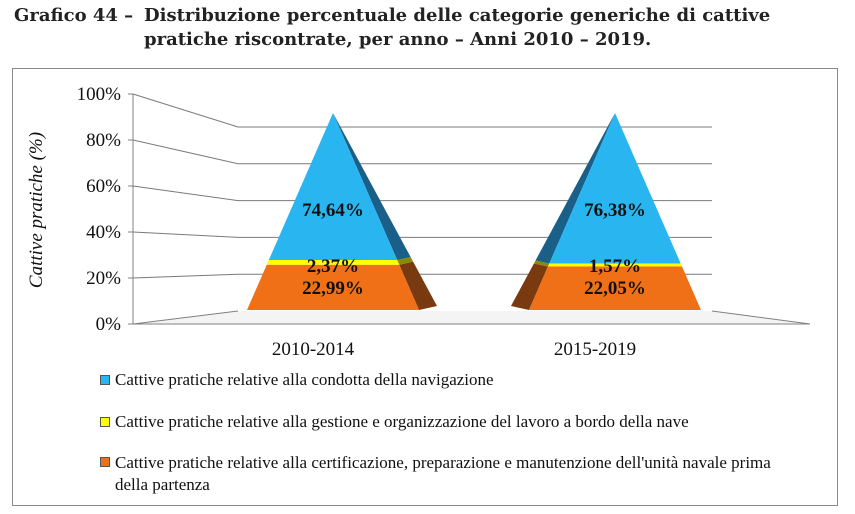 The width and height of the screenshot is (855, 514). I want to click on data-label: 22,99%, so click(333, 288).